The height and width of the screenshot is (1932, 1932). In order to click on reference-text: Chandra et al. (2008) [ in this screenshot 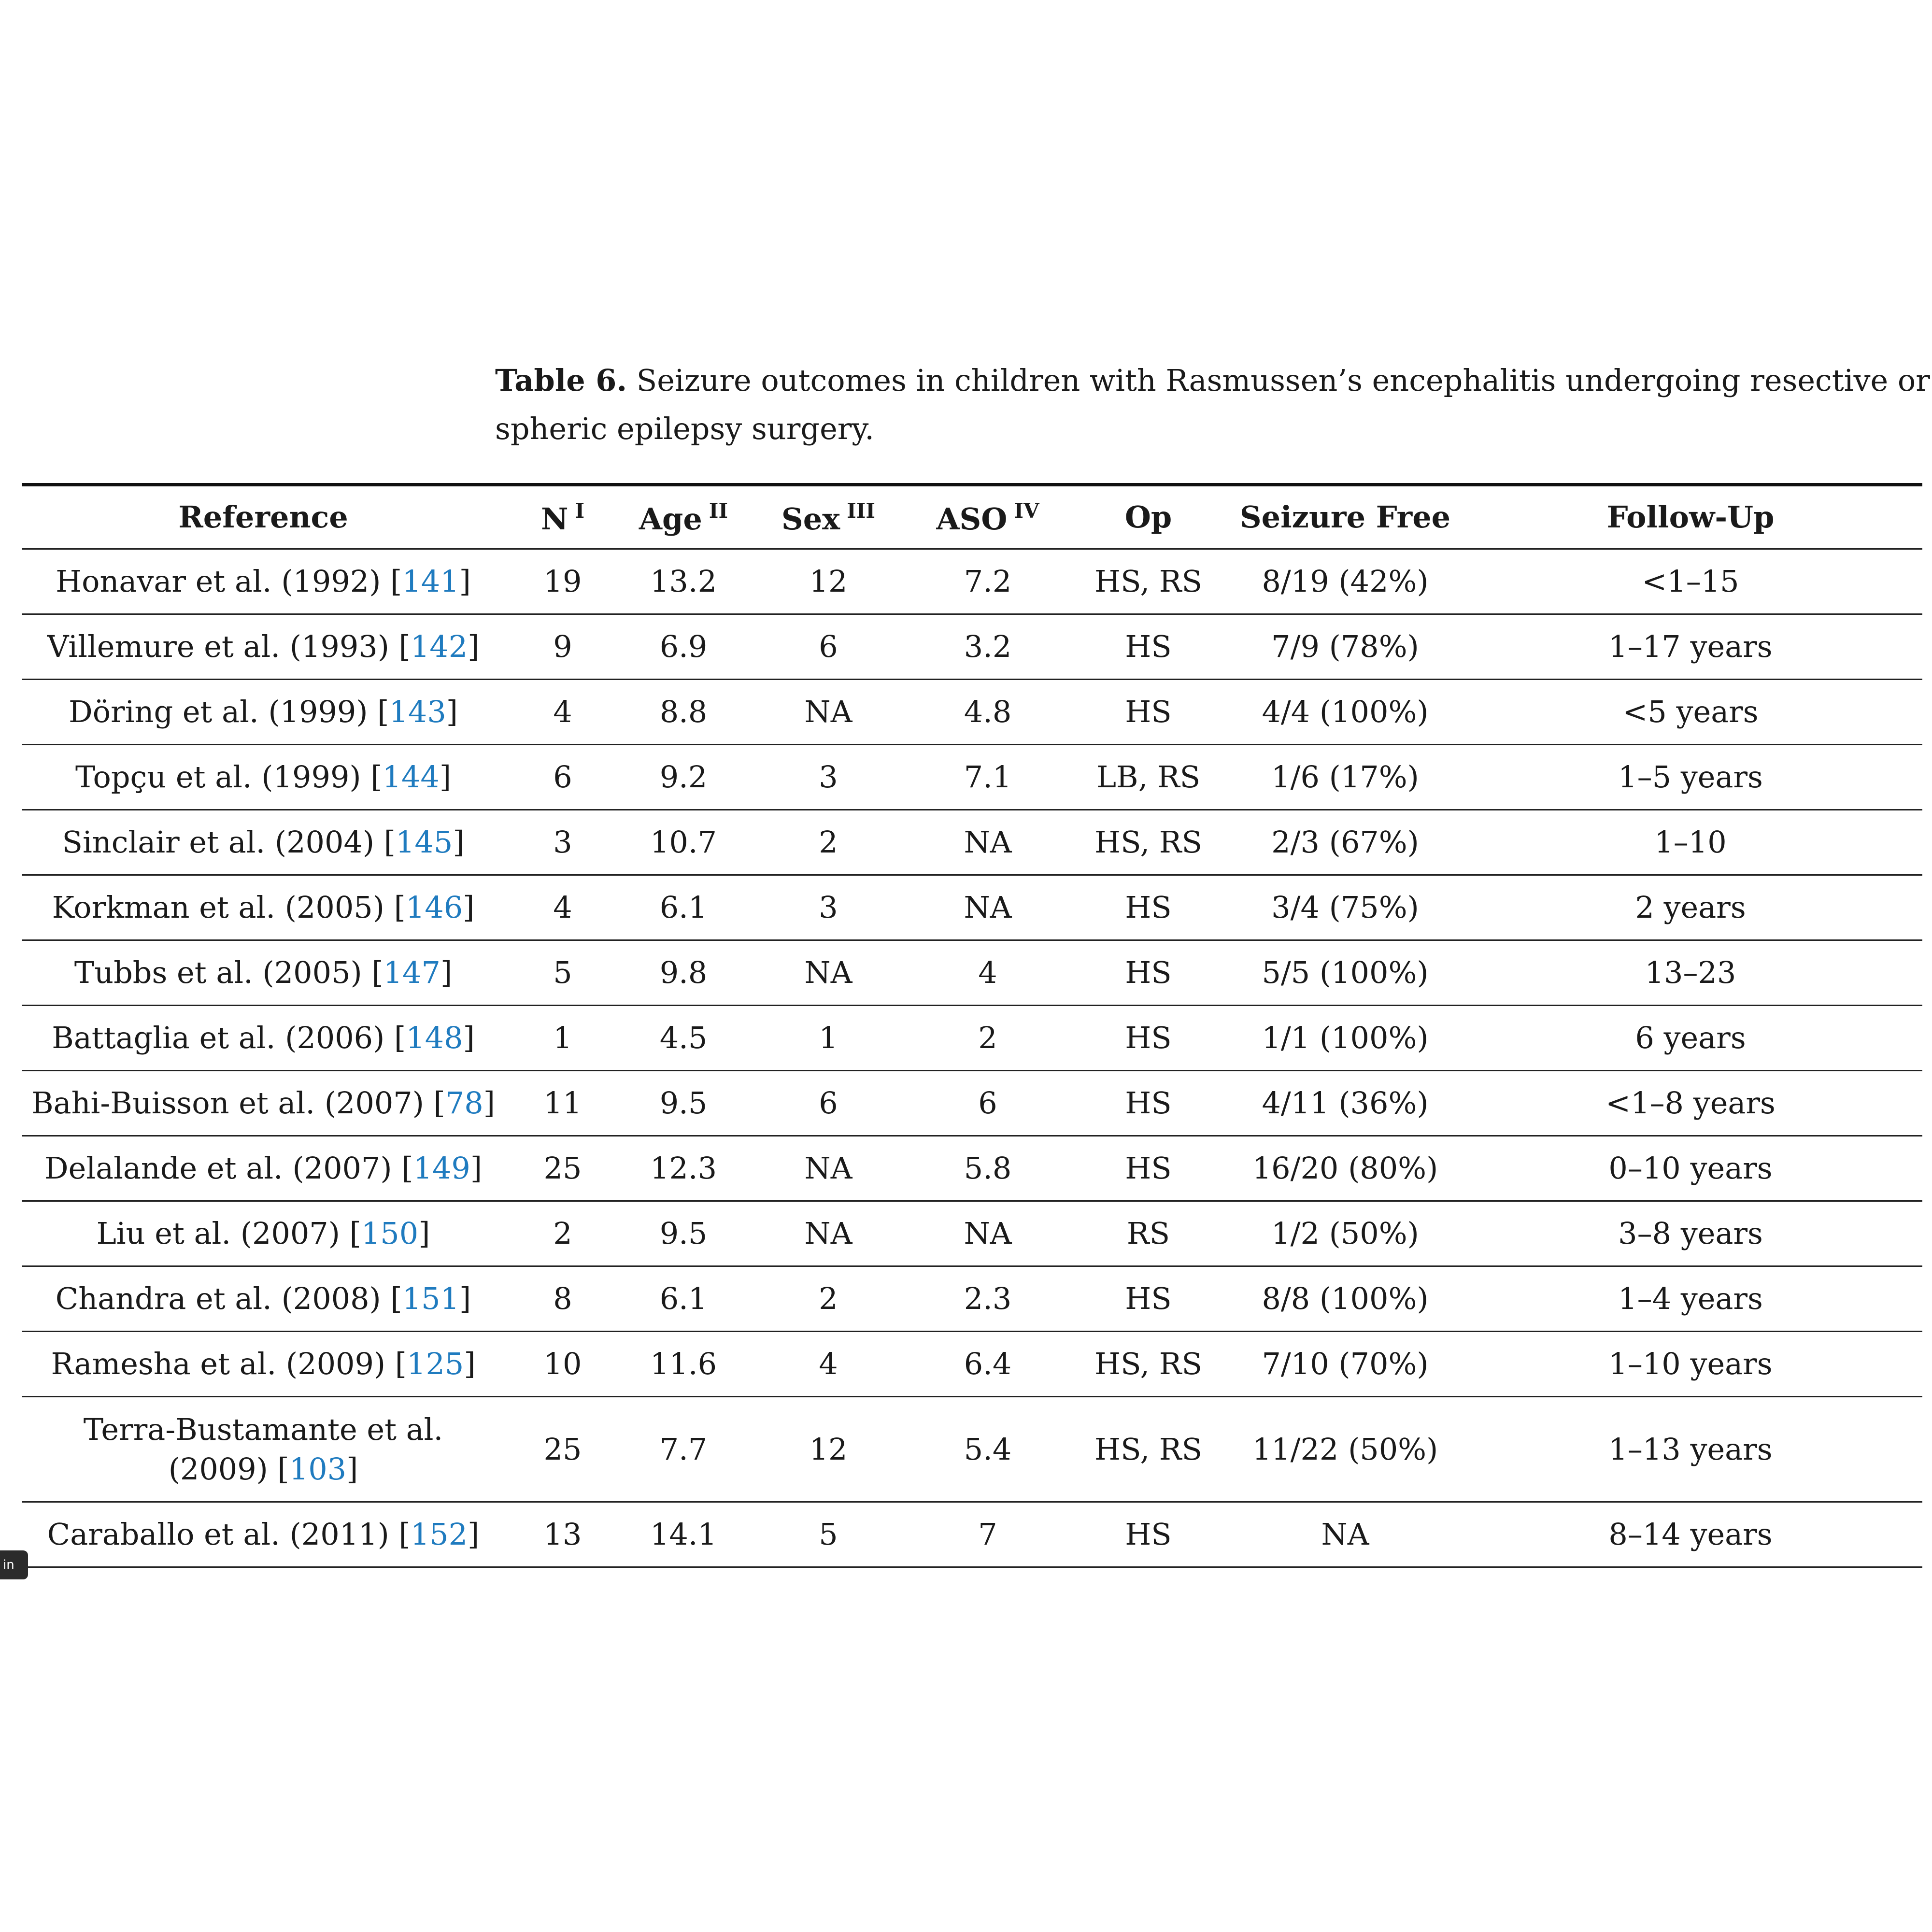, I will do `click(228, 1298)`.